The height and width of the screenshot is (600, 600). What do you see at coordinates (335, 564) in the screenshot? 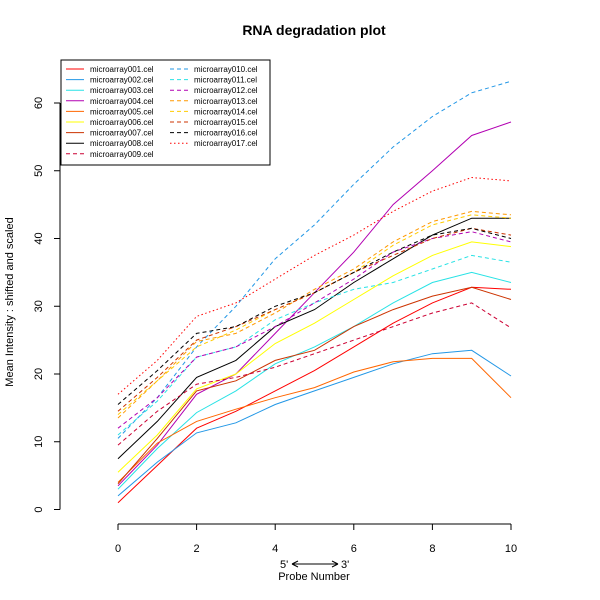
I see `right-arrowhead-icon` at bounding box center [335, 564].